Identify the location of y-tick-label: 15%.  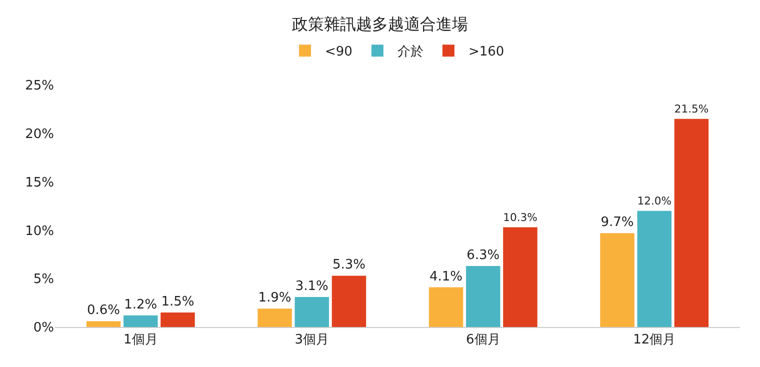
(39, 182).